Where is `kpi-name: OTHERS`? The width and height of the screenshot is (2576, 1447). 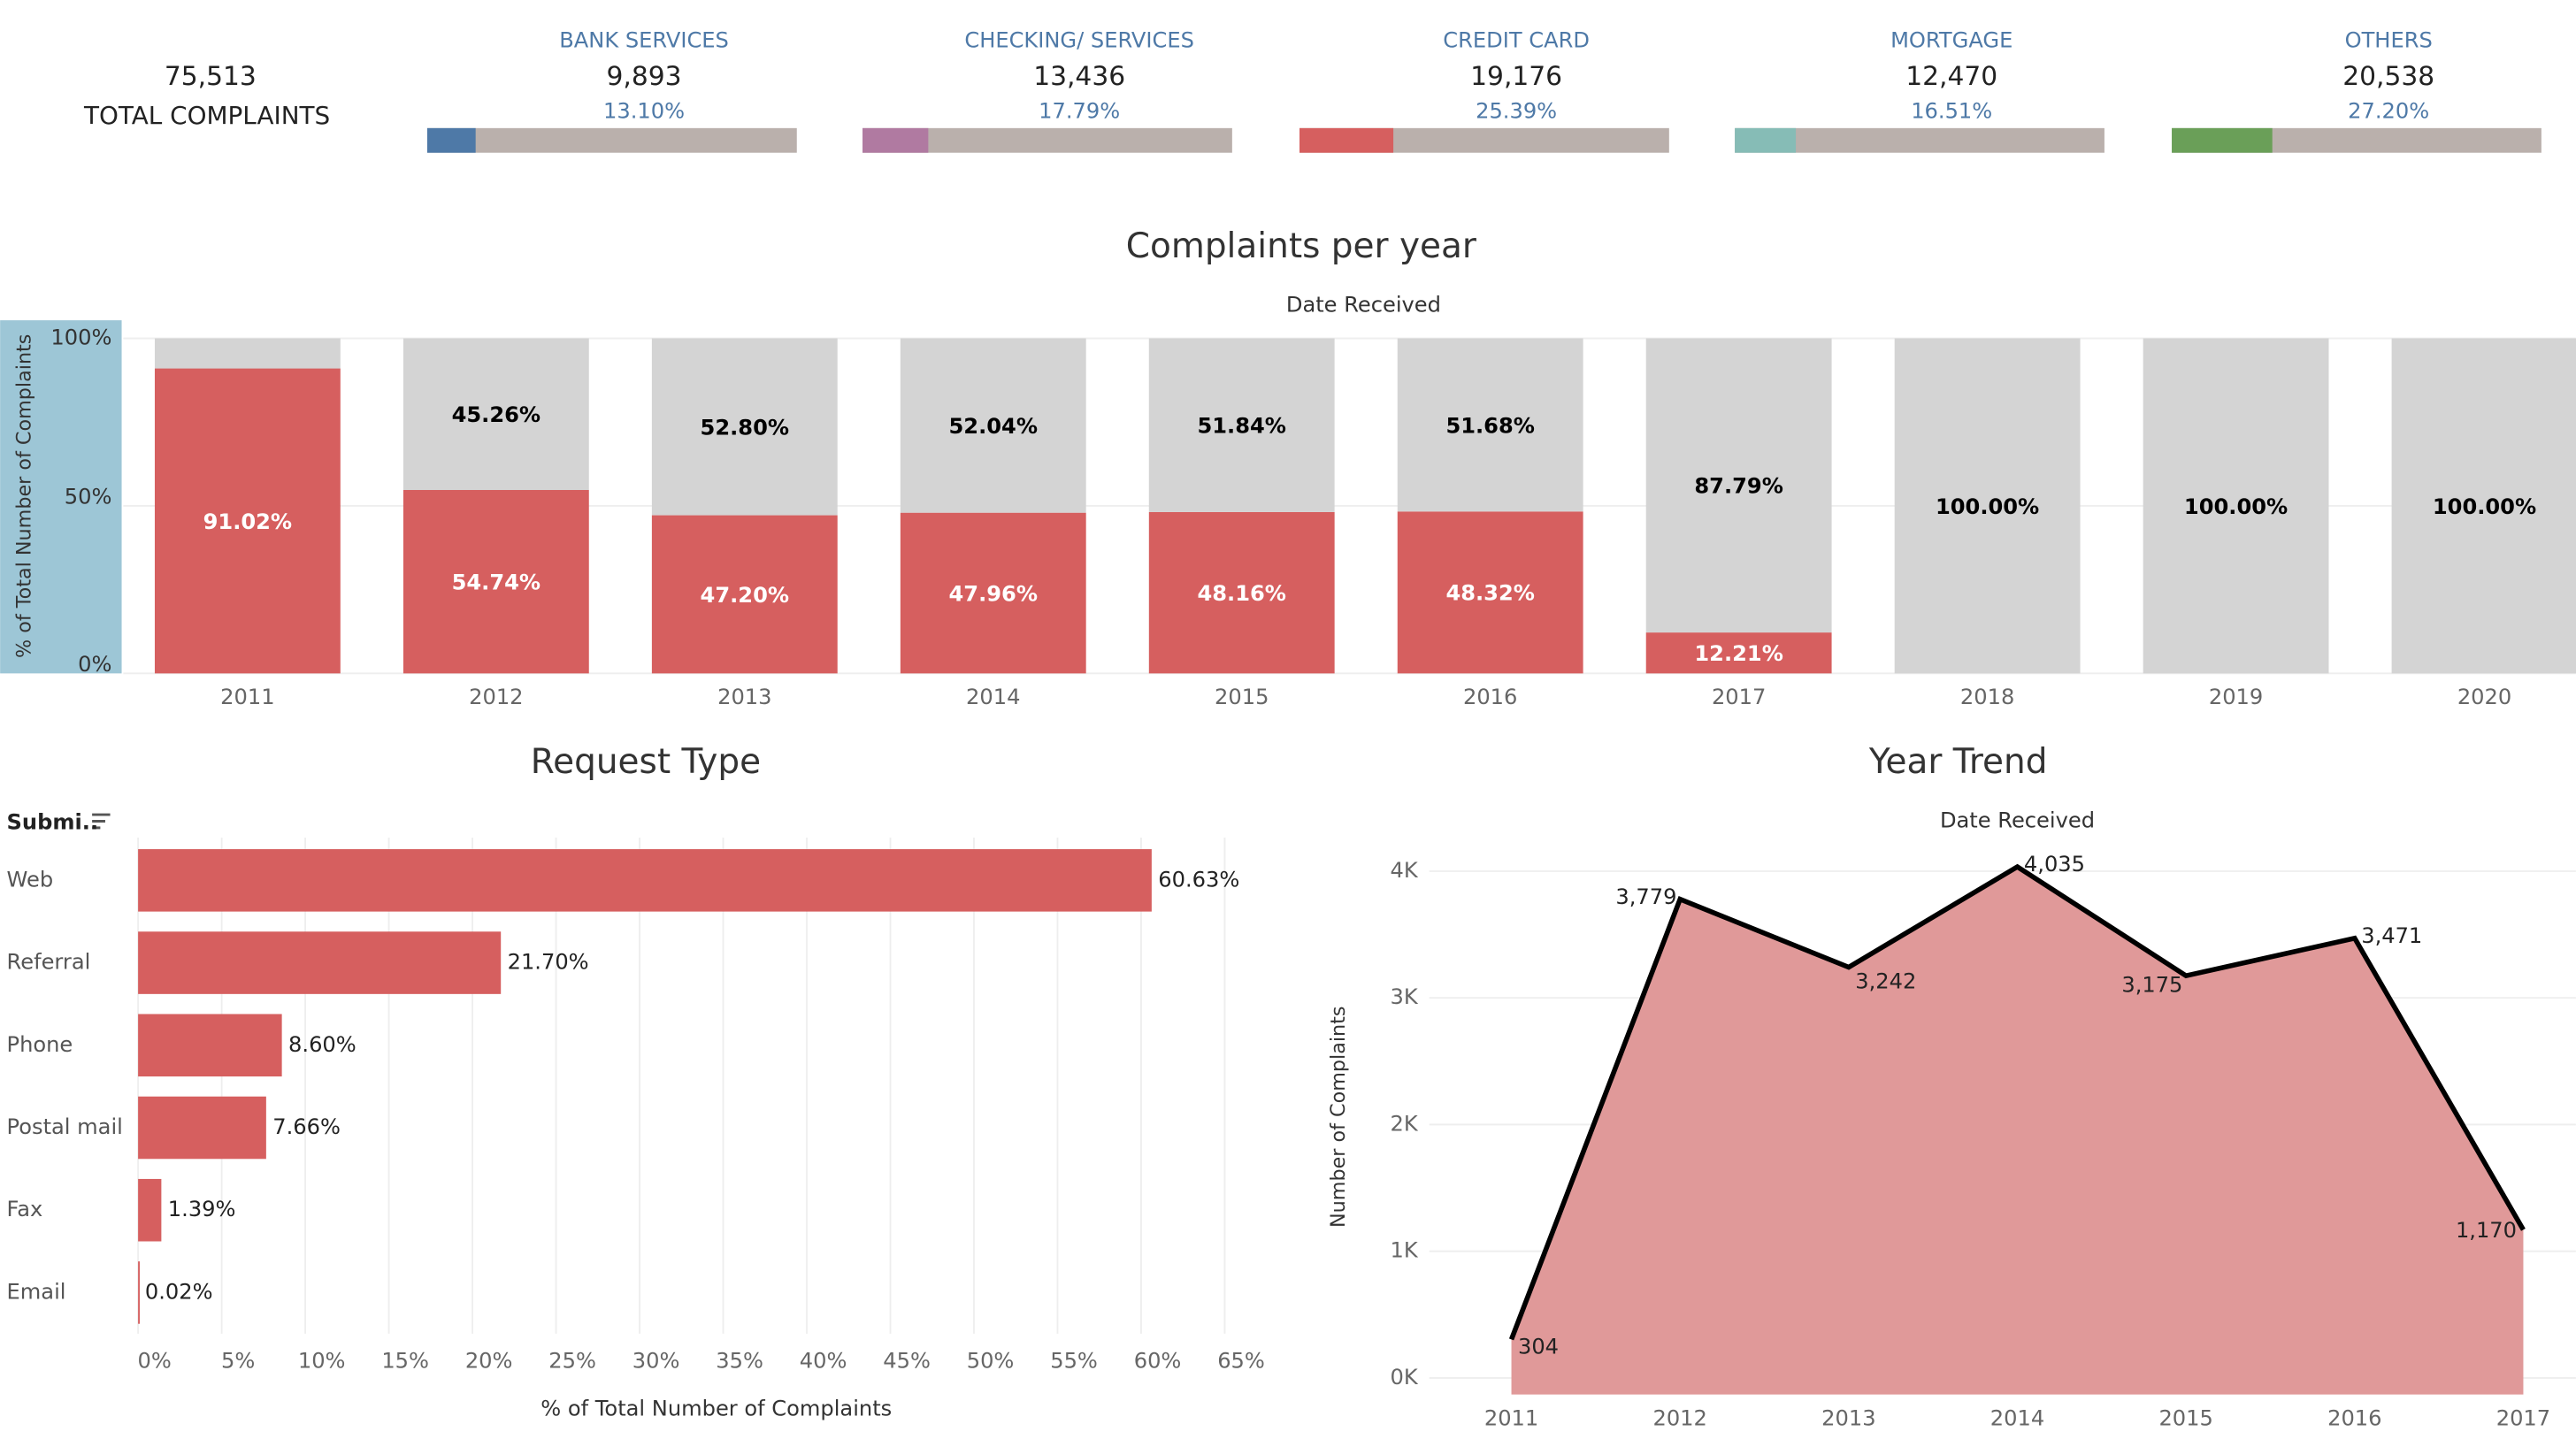
kpi-name: OTHERS is located at coordinates (2389, 39).